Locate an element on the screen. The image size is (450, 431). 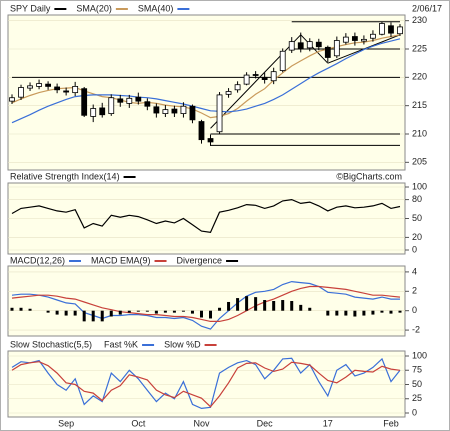
legend-label: SMA(20) is located at coordinates (94, 8).